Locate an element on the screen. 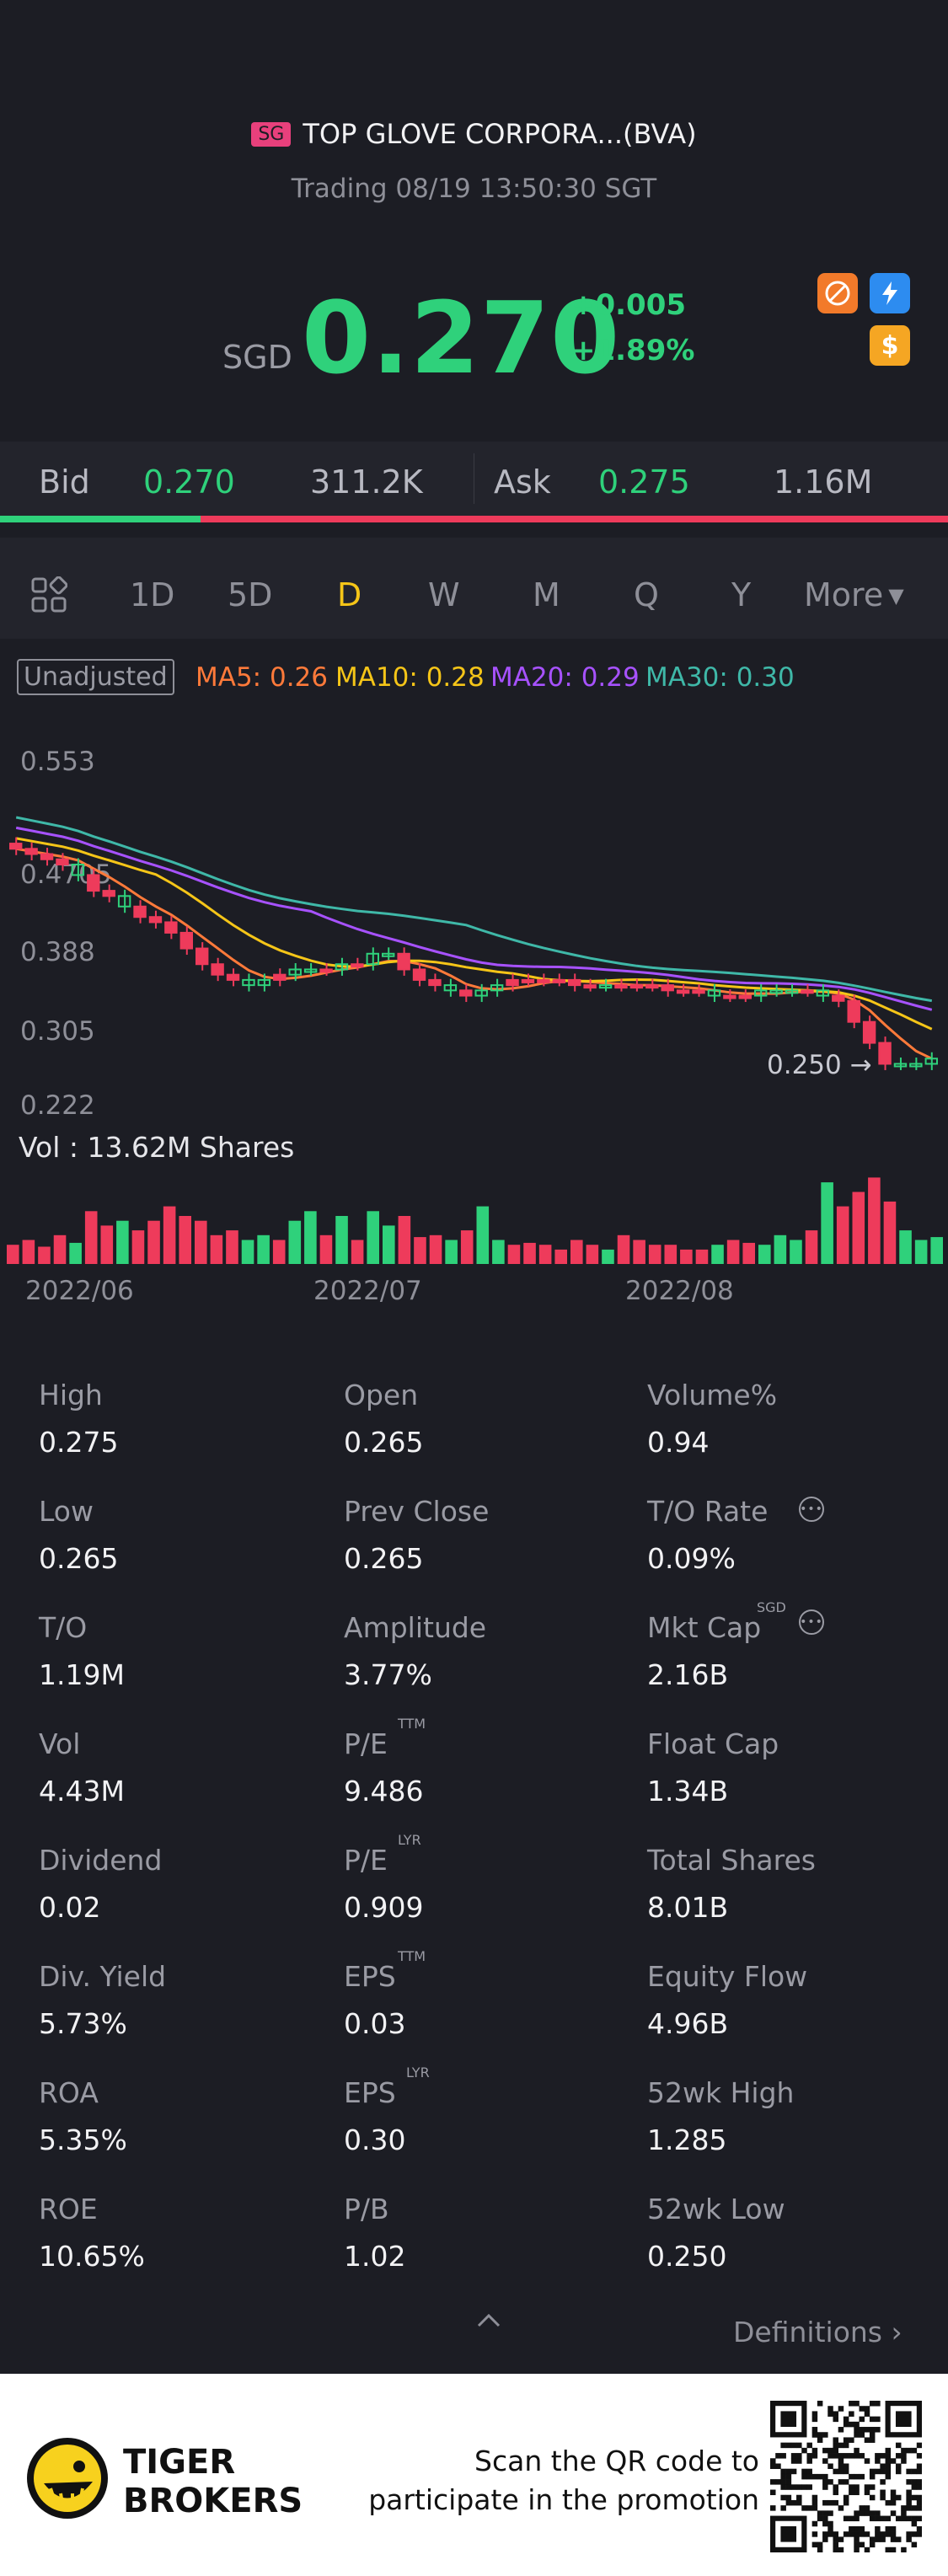 The width and height of the screenshot is (948, 2576). stat-superscript: TTM is located at coordinates (412, 1724).